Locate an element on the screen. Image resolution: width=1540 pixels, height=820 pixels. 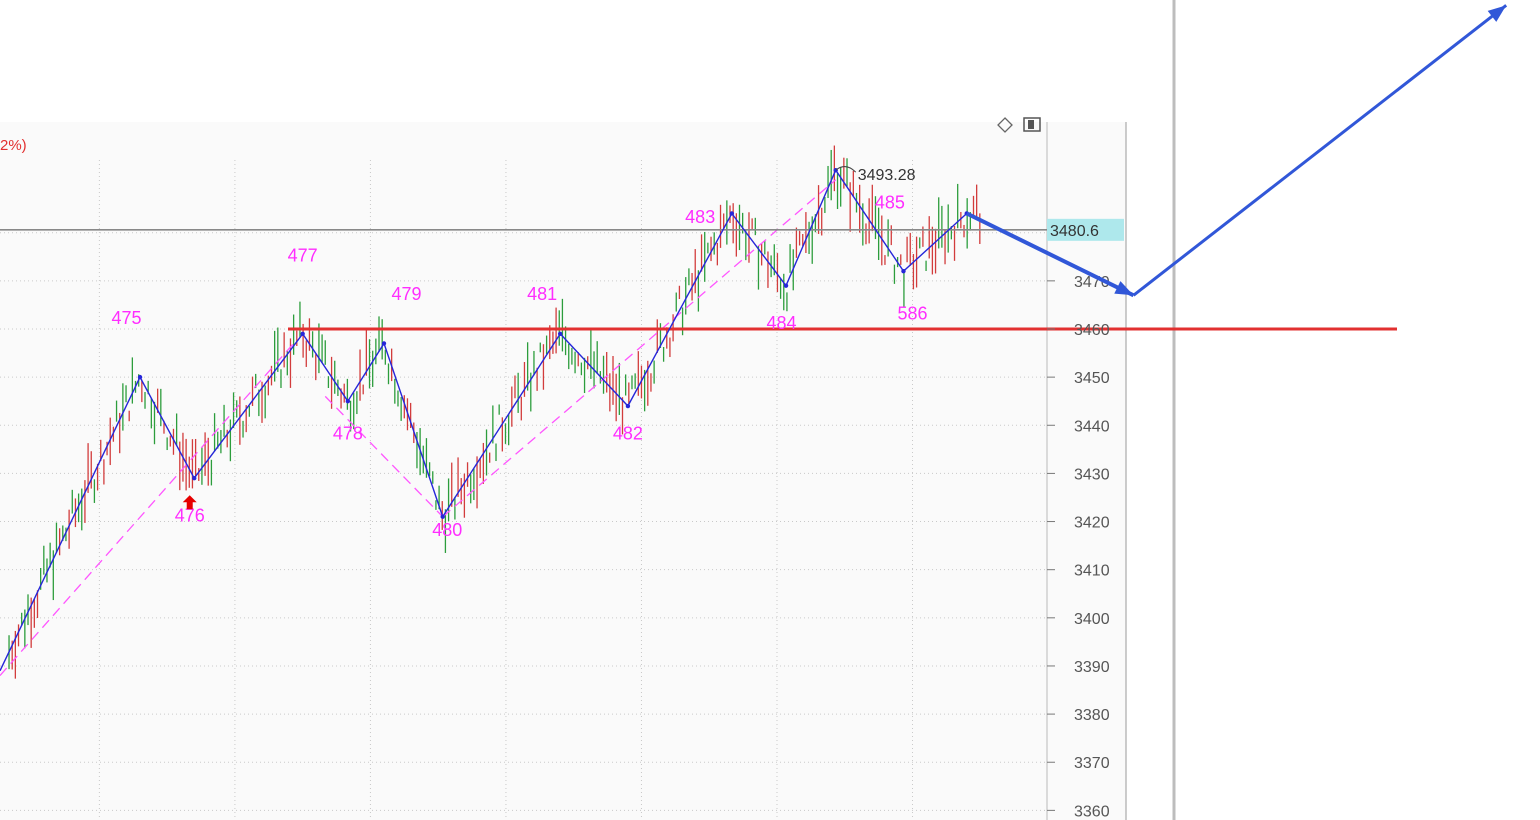
y-tick-label: 3430 is located at coordinates (1092, 474).